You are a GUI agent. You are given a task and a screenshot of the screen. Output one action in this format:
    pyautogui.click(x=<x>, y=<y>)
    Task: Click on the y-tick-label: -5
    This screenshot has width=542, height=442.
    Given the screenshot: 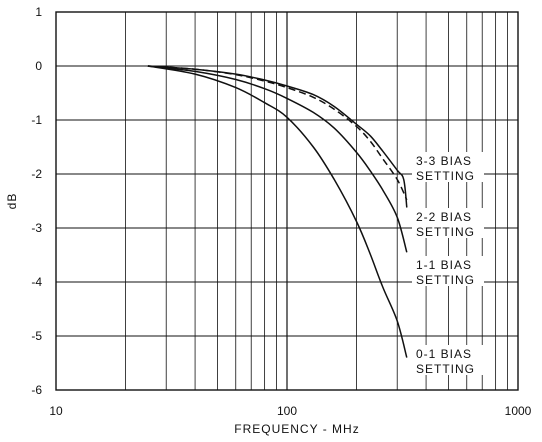 What is the action you would take?
    pyautogui.click(x=36, y=336)
    